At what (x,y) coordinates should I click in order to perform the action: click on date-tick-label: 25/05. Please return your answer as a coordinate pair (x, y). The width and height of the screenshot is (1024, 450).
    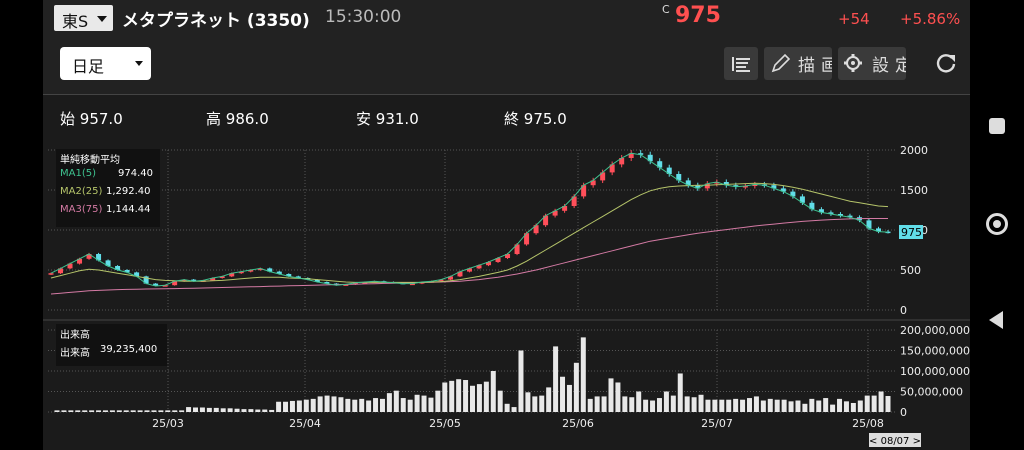
    Looking at the image, I should click on (445, 423).